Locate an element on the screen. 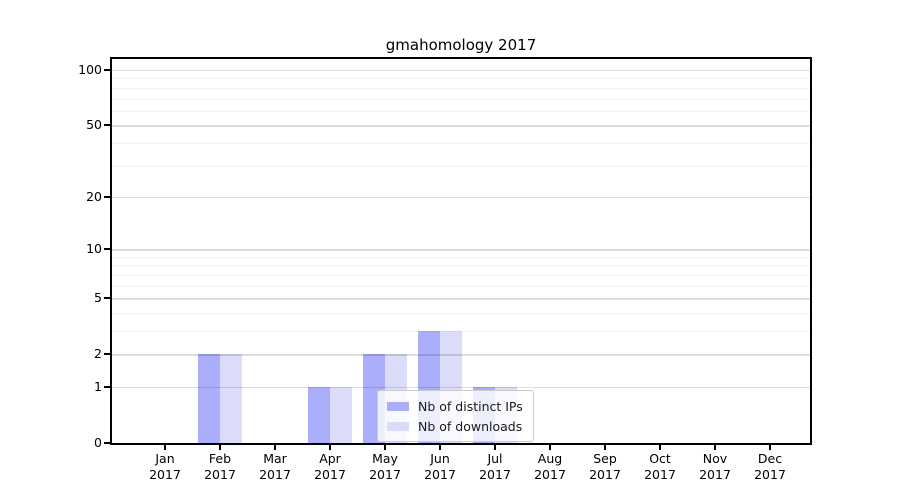 Image resolution: width=900 pixels, height=500 pixels. legend: Nb of distinct IPs Nb of downloads is located at coordinates (455, 416).